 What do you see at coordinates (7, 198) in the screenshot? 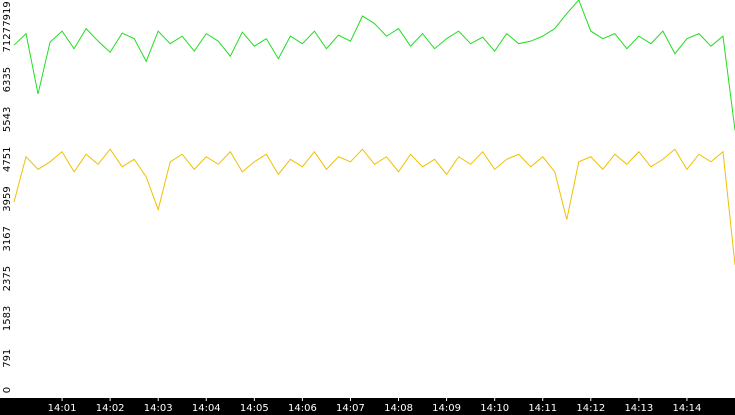
I see `y-tick-label: 3959` at bounding box center [7, 198].